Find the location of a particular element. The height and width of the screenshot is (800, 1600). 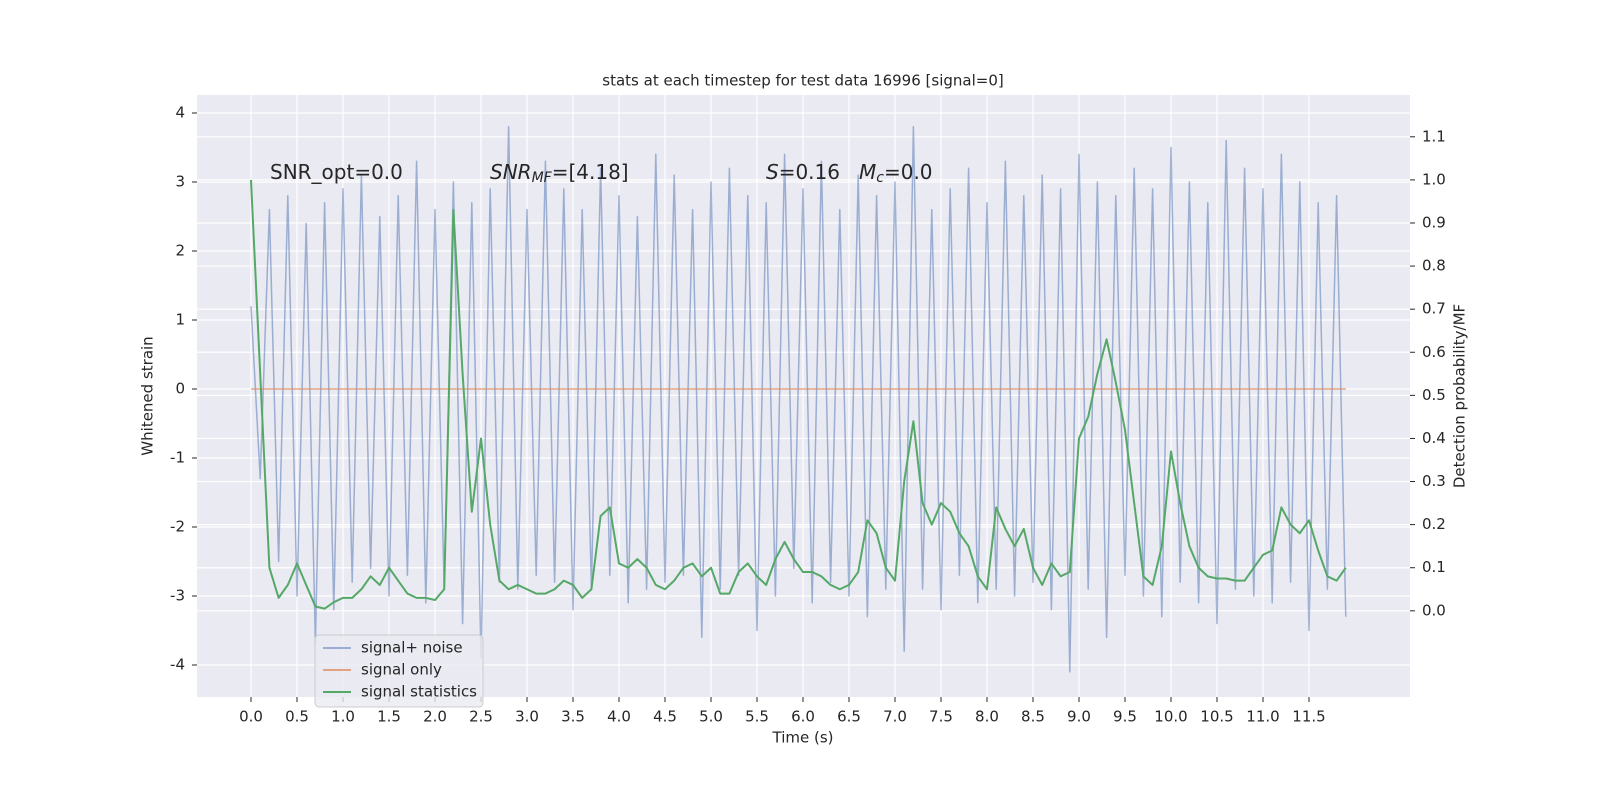

y2-tick-label: 1.0 is located at coordinates (1434, 179).